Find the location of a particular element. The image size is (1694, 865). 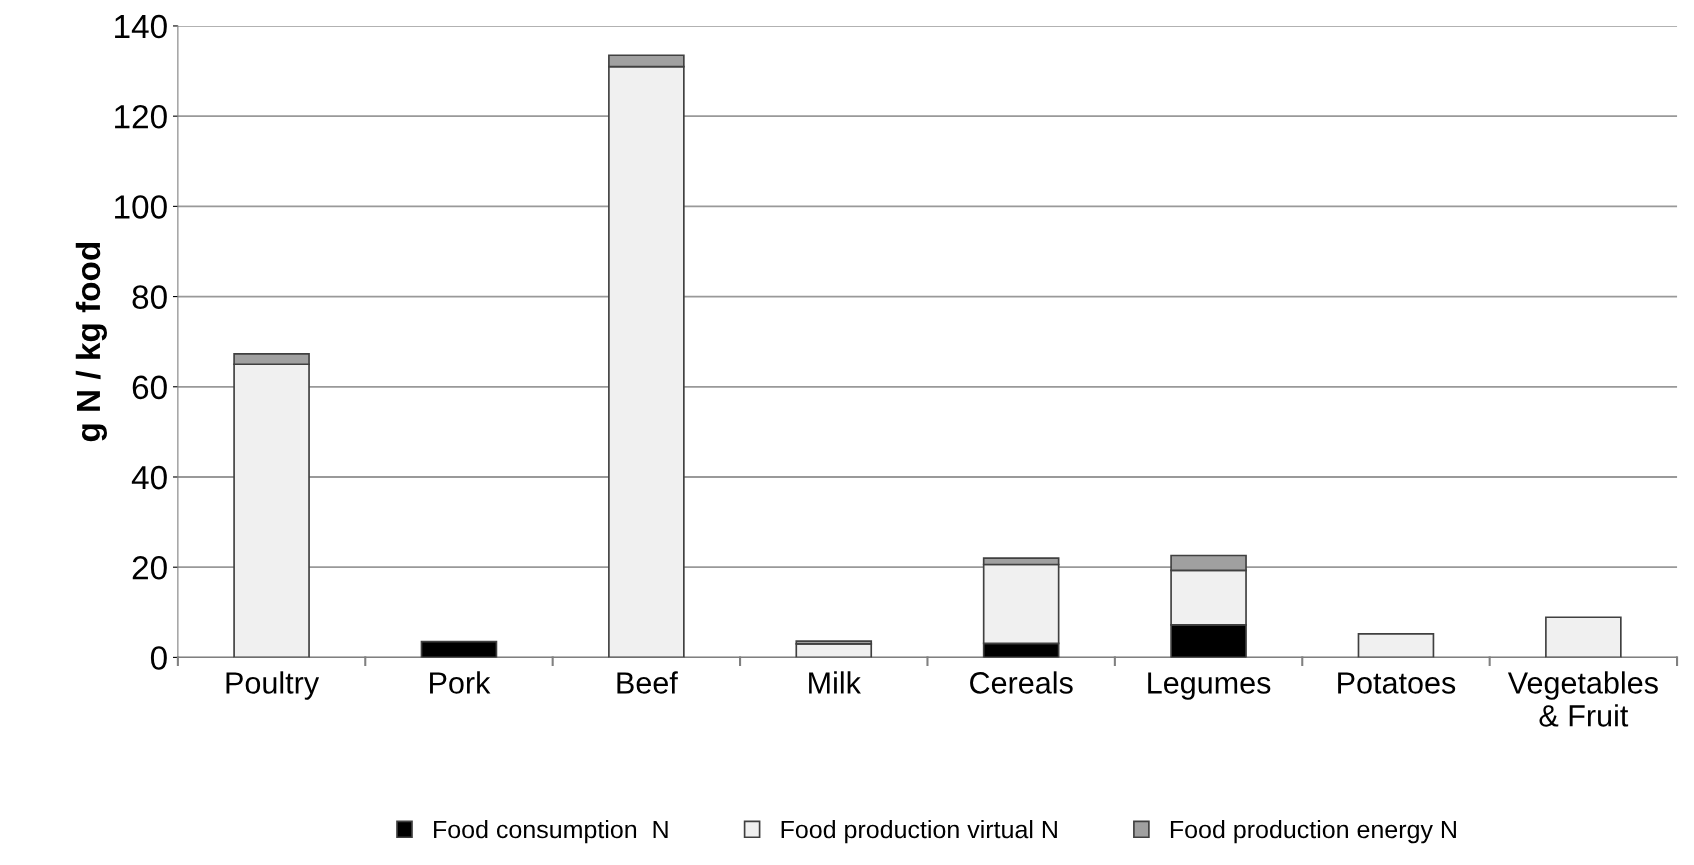

y-tick-label: 140 is located at coordinates (141, 26).